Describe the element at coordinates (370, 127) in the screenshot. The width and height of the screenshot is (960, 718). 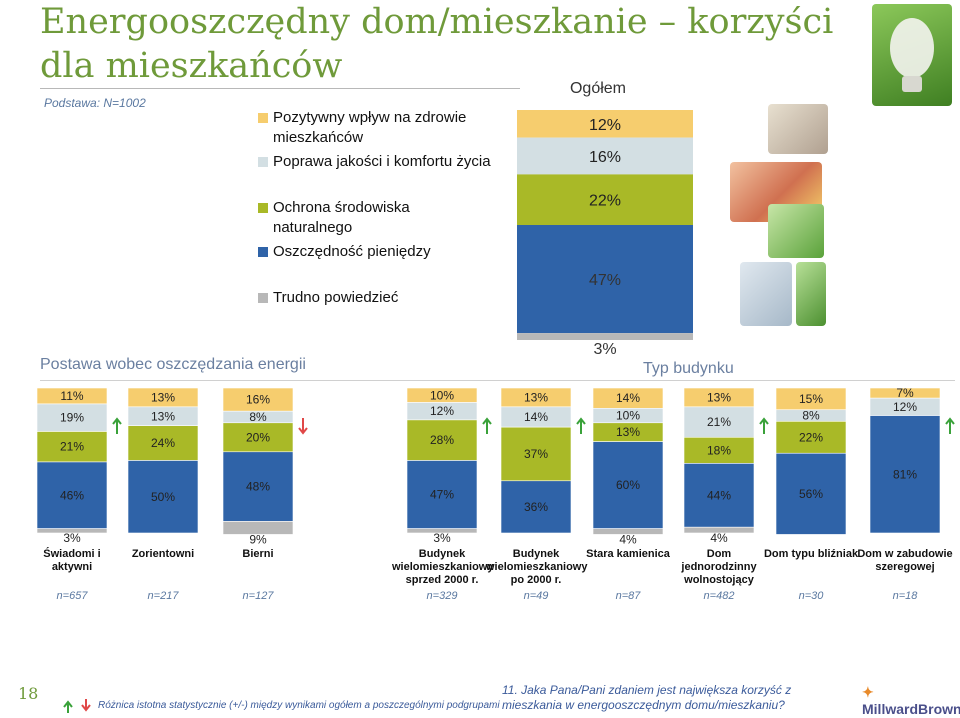
I see `legend-label: Pozytywny wpływ na zdrowie mieszkańców` at that location.